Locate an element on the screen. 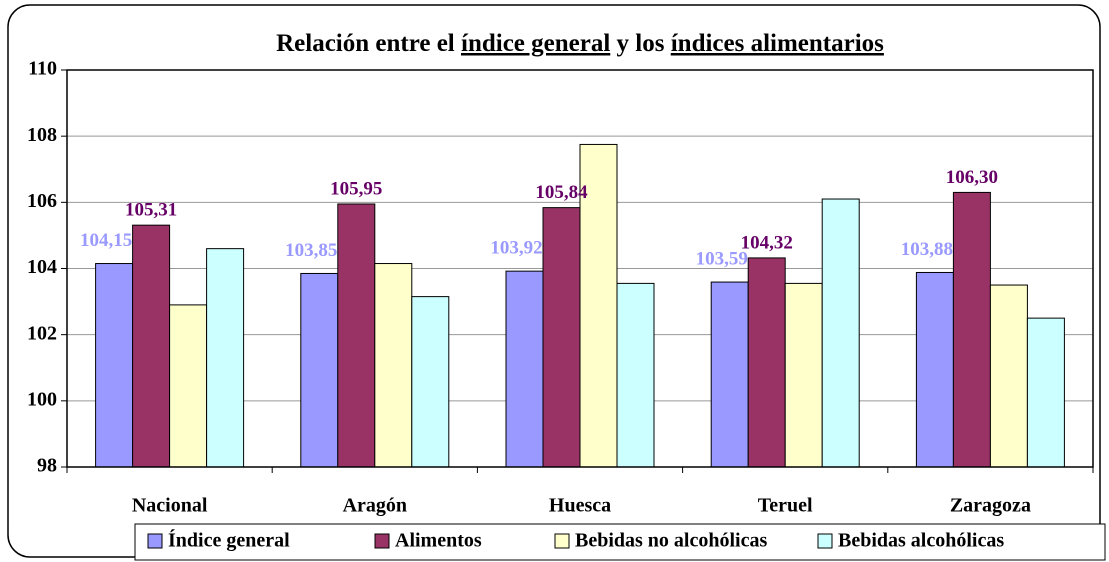 The width and height of the screenshot is (1109, 562). title-part: Relación entre el is located at coordinates (368, 43).